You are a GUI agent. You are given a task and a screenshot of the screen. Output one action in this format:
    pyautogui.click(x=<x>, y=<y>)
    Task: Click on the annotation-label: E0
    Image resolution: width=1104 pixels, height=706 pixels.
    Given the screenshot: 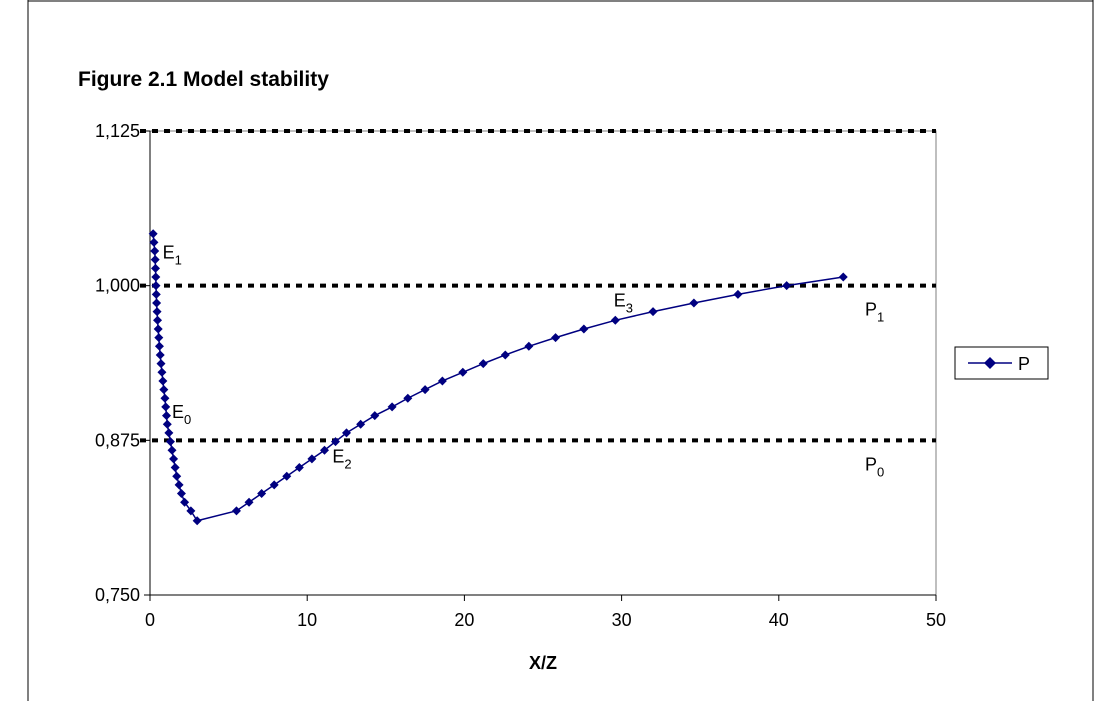 What is the action you would take?
    pyautogui.click(x=181, y=414)
    